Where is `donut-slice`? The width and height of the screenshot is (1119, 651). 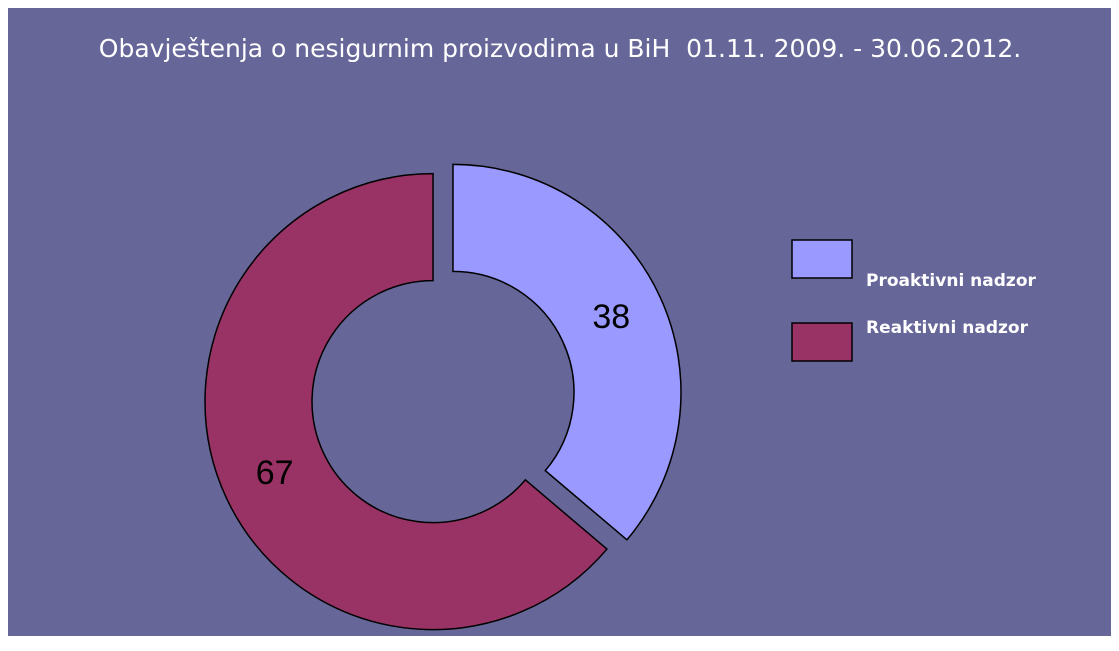 donut-slice is located at coordinates (567, 352).